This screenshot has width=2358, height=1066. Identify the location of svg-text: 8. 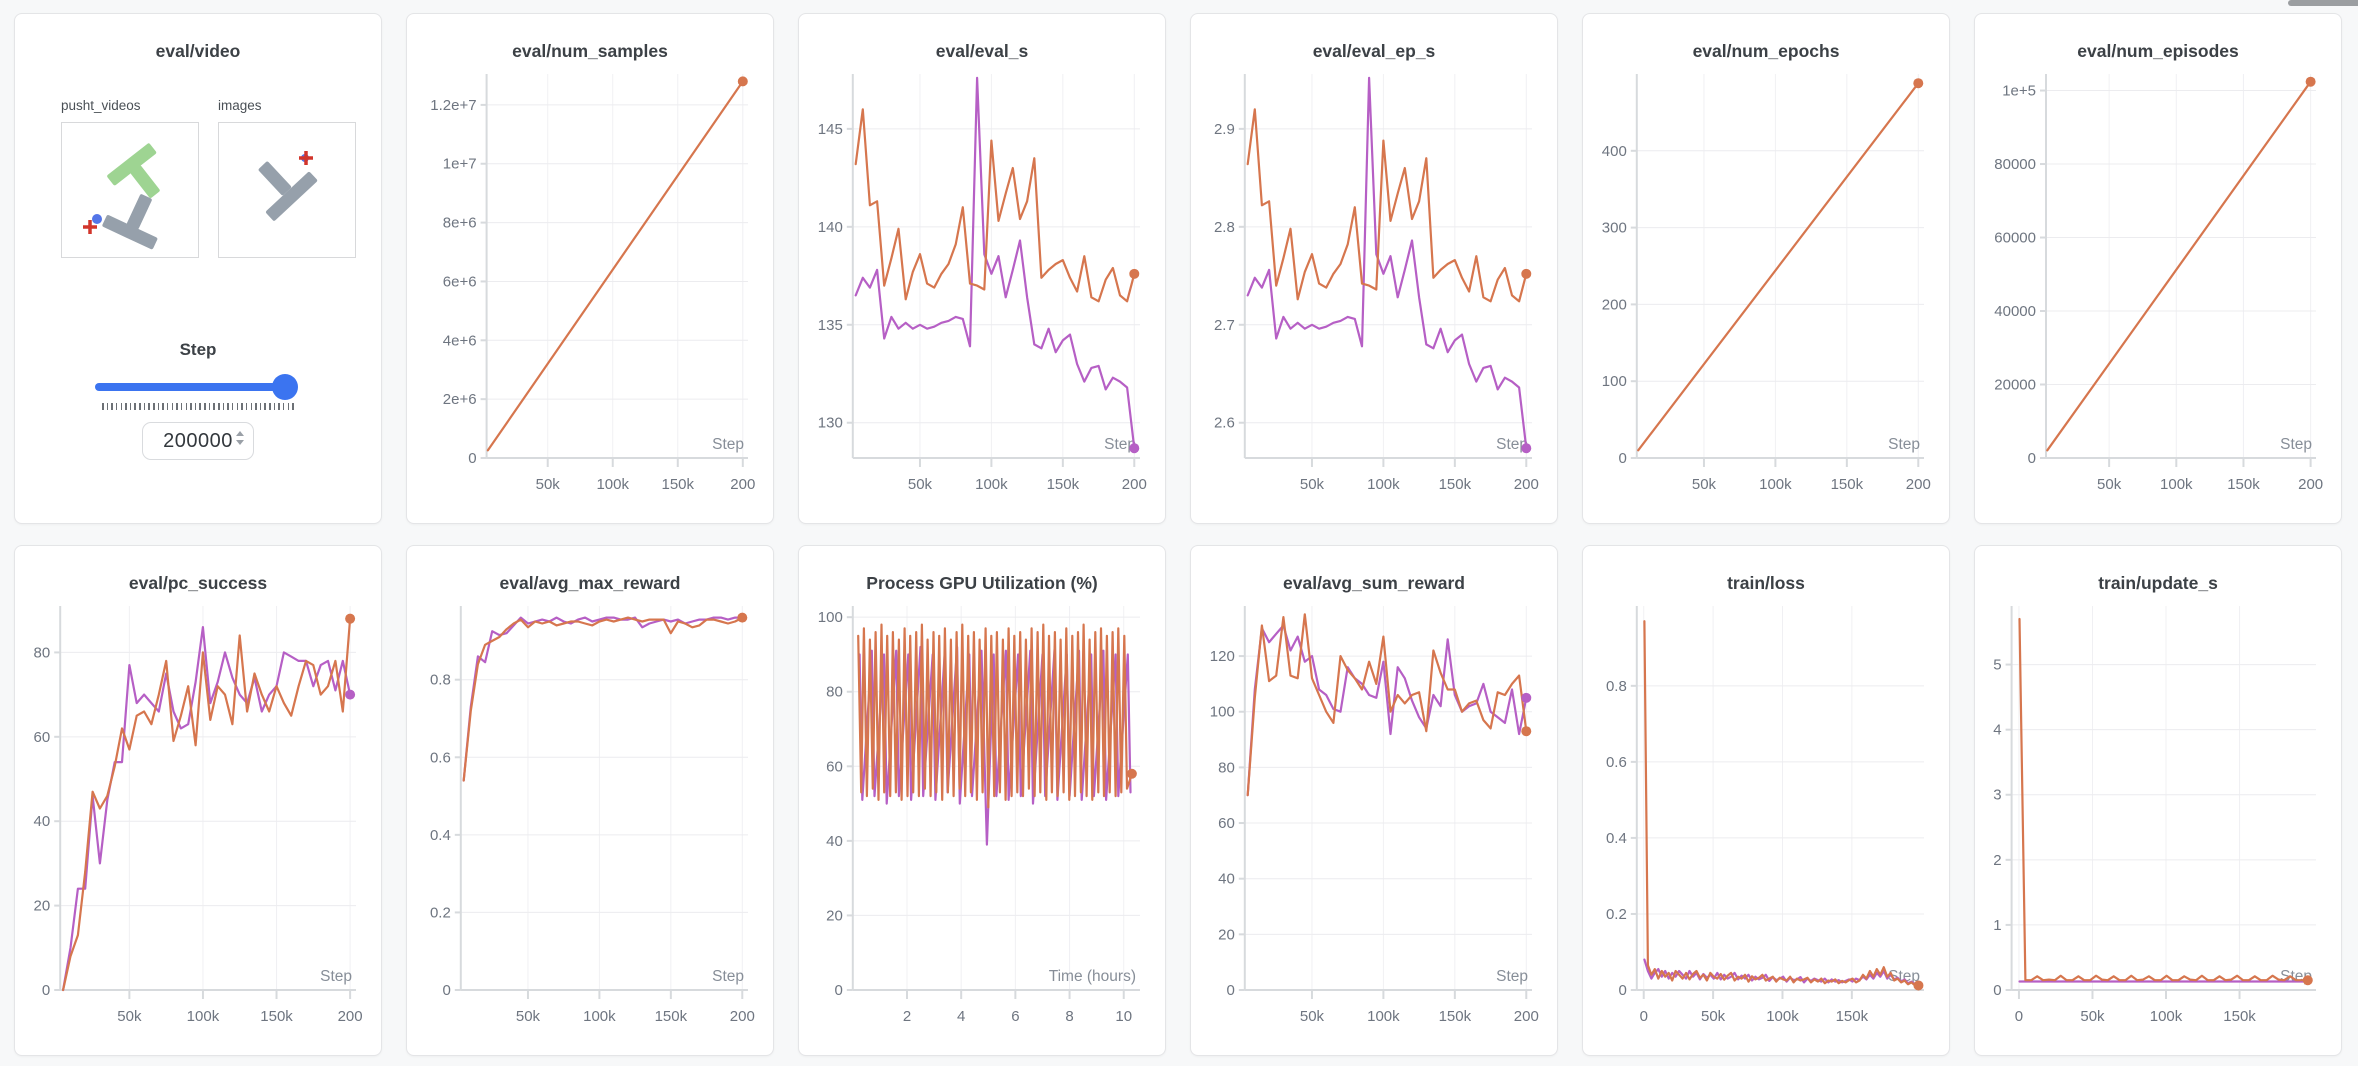
(1069, 1016).